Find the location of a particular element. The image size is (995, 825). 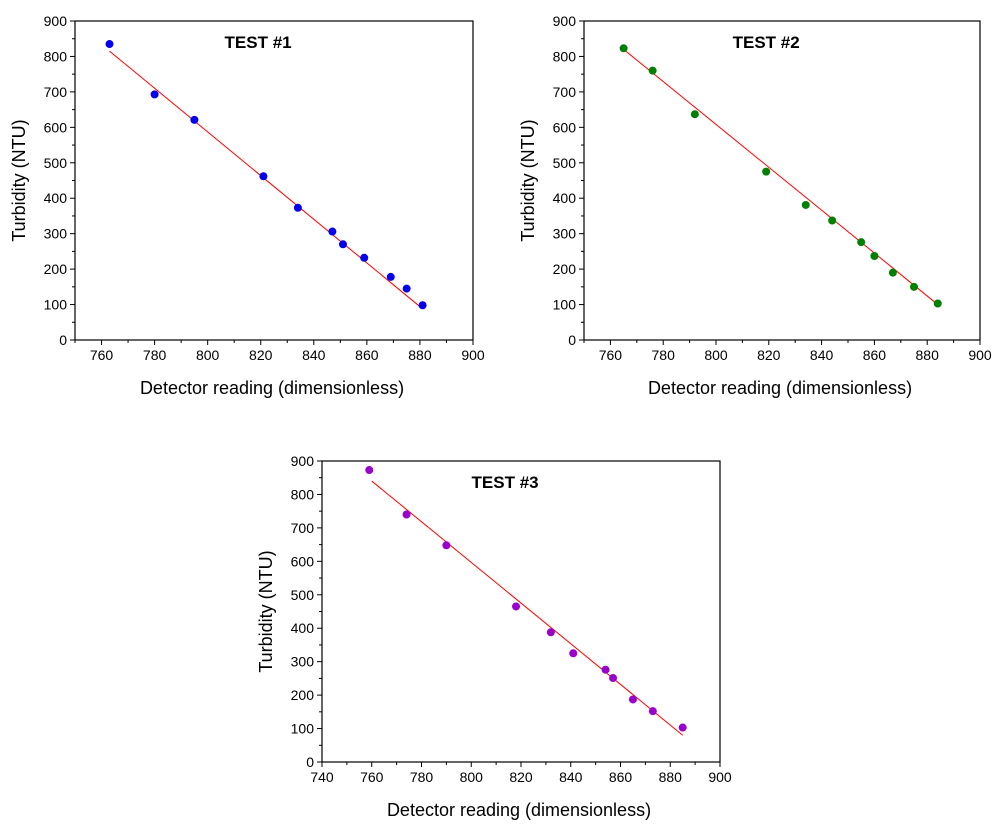

panel-title: TEST #3 is located at coordinates (505, 482).